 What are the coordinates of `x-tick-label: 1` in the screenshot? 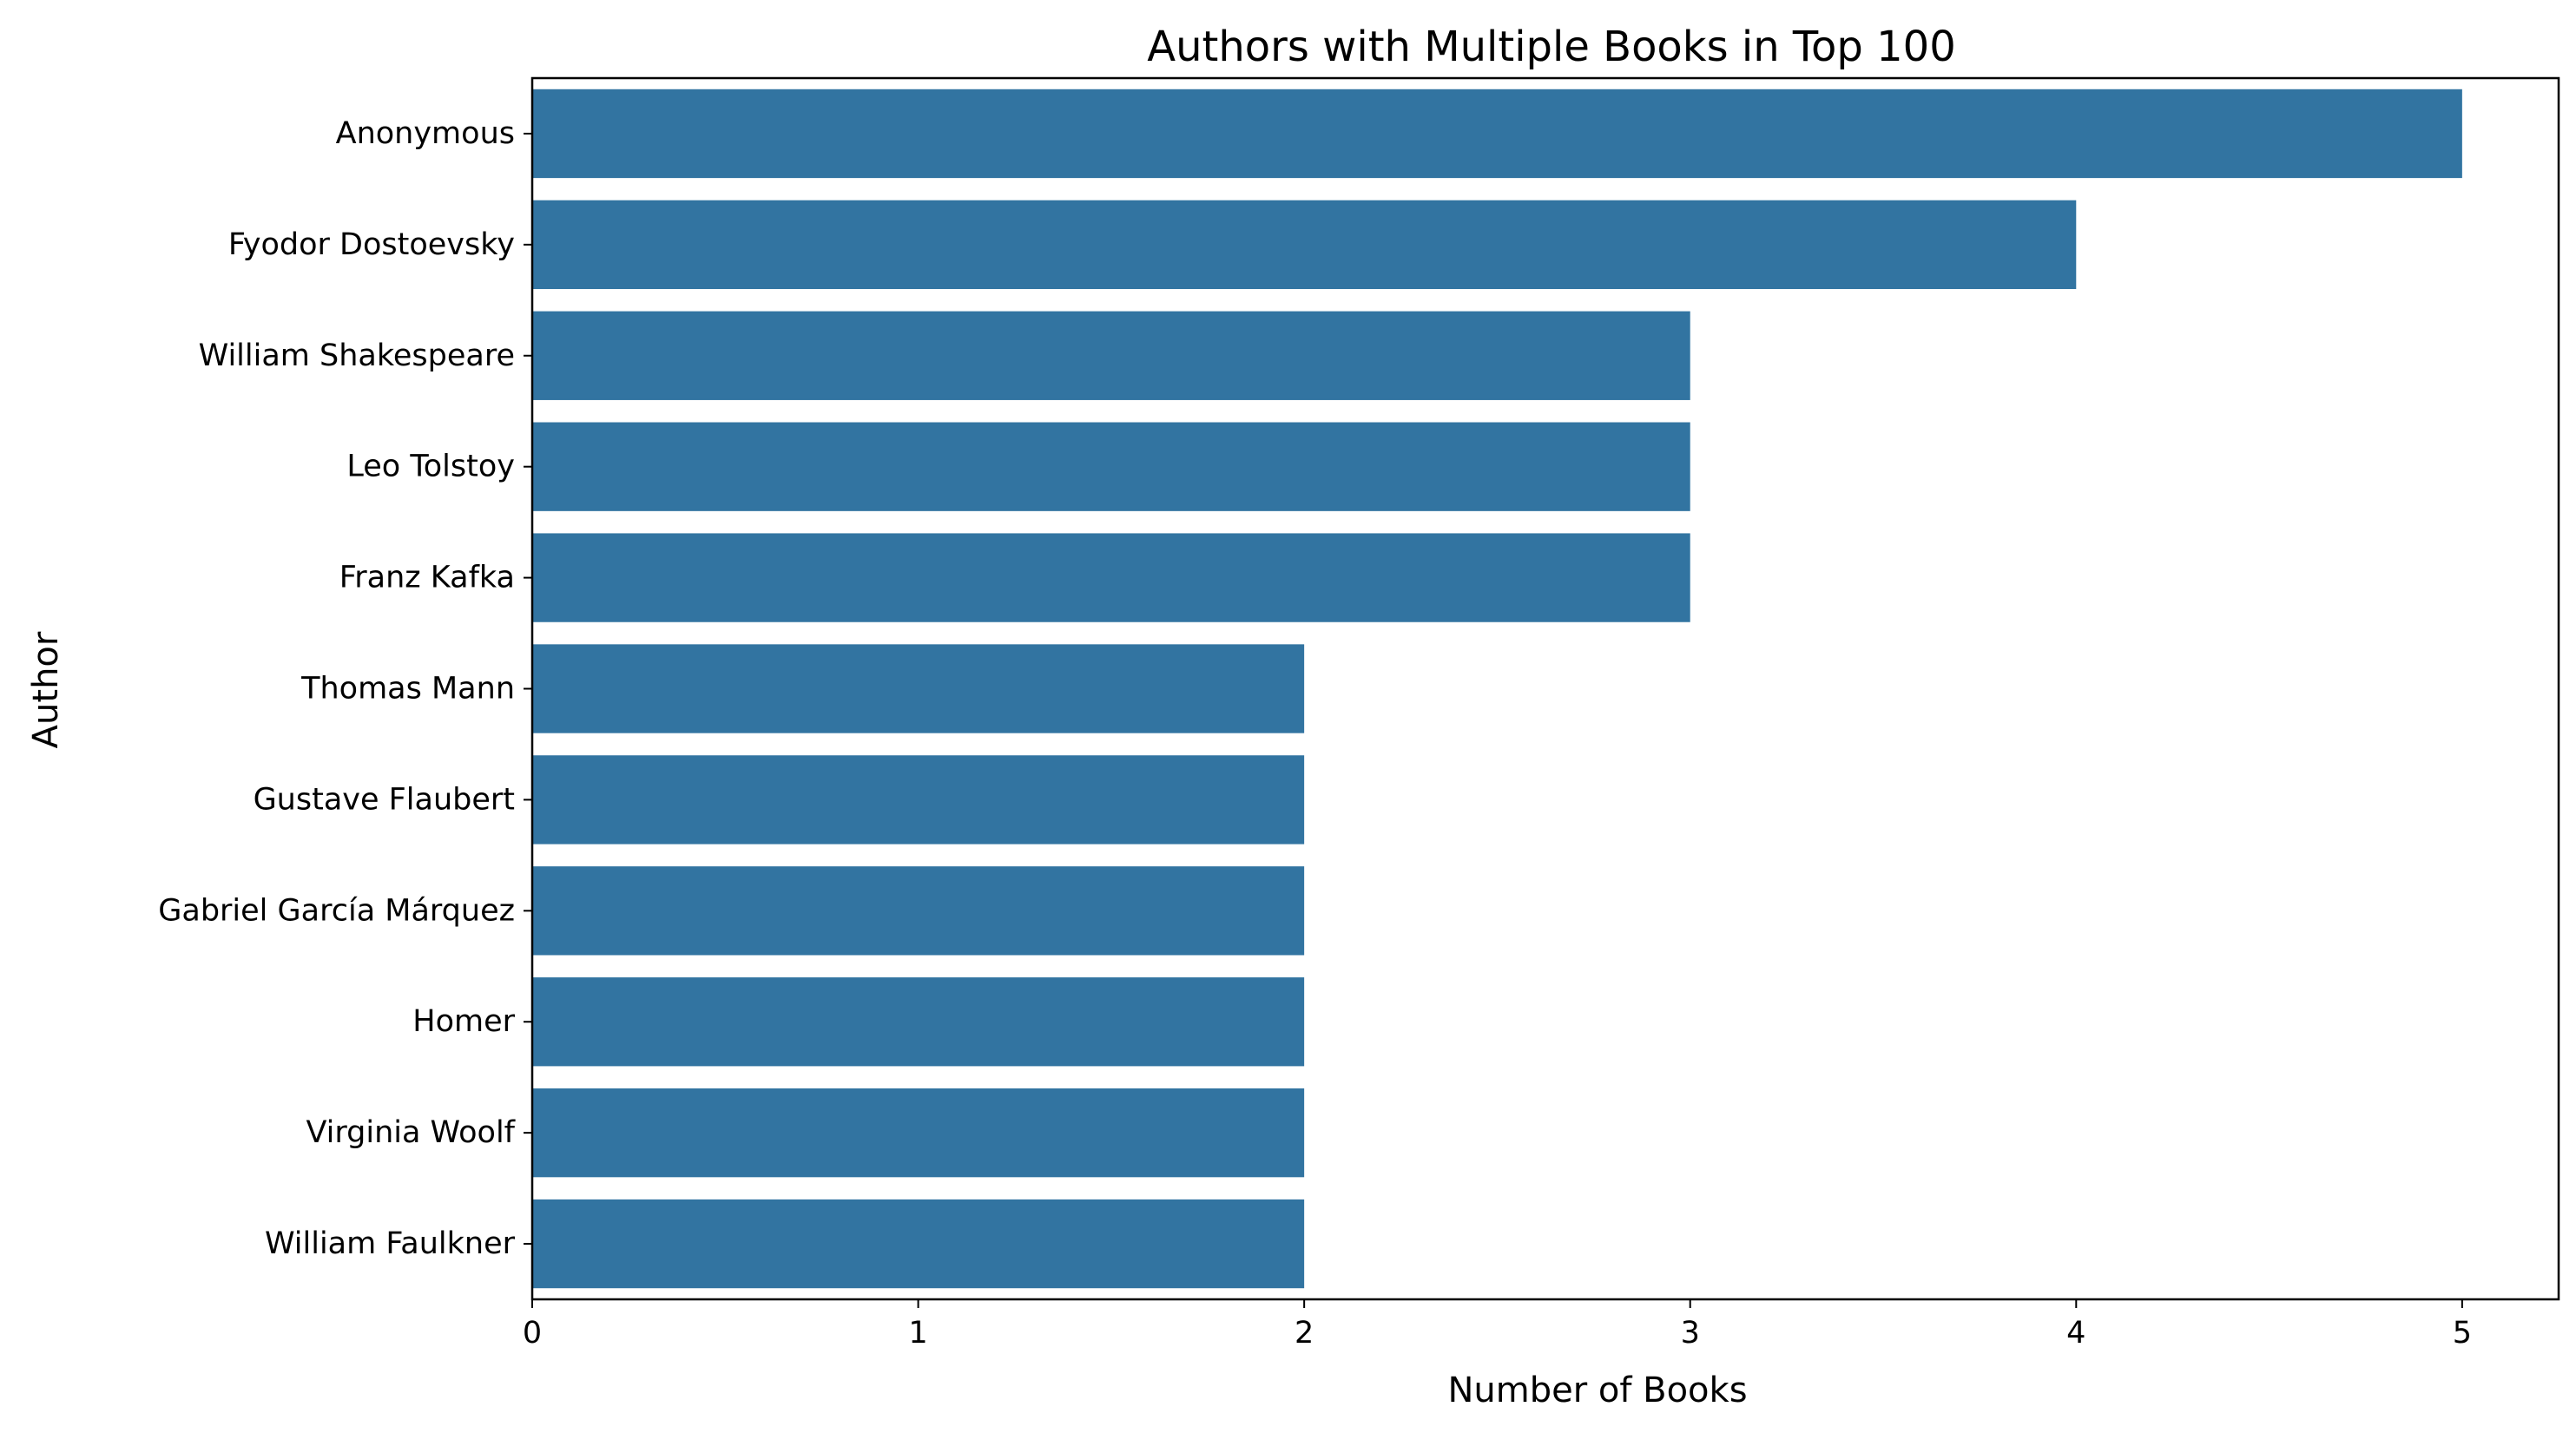 It's located at (917, 1334).